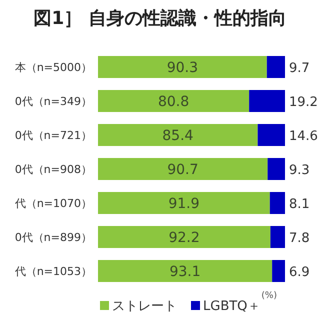 The height and width of the screenshot is (320, 320). Describe the element at coordinates (53, 271) in the screenshot. I see `y-tick-label: 代（n=1053）` at that location.